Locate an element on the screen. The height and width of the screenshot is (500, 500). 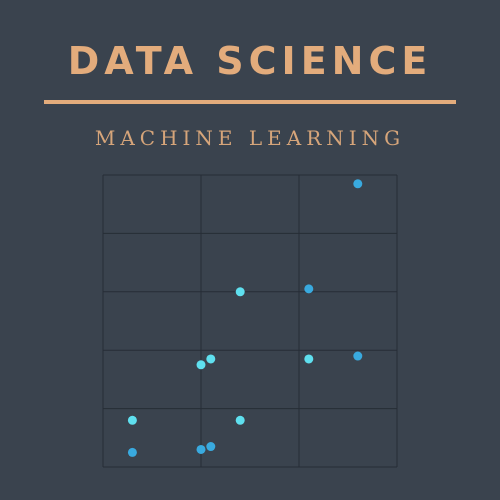
page-subtitle: MACHINE LEARNING is located at coordinates (250, 138).